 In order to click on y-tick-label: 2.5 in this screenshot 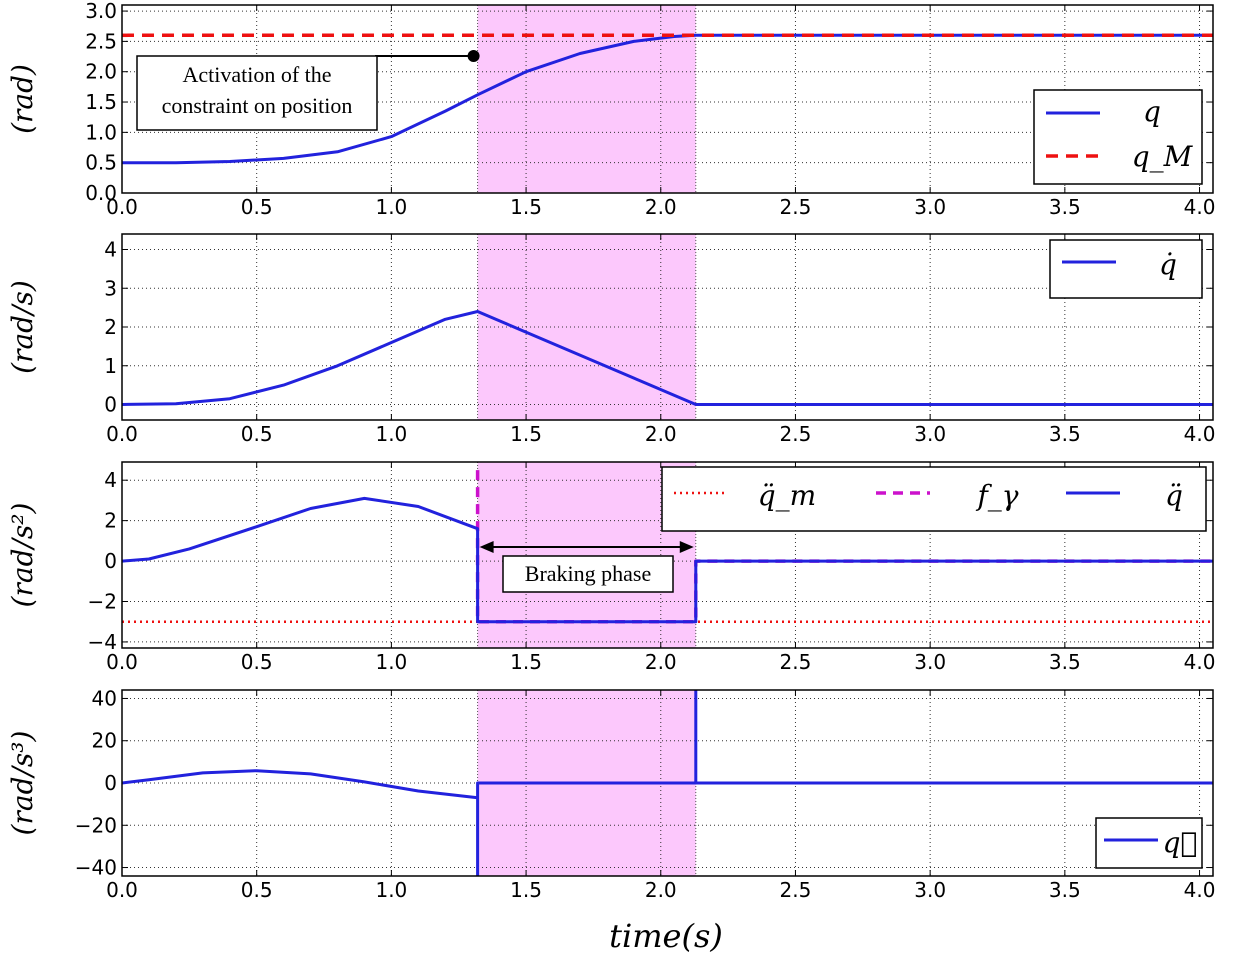, I will do `click(101, 41)`.